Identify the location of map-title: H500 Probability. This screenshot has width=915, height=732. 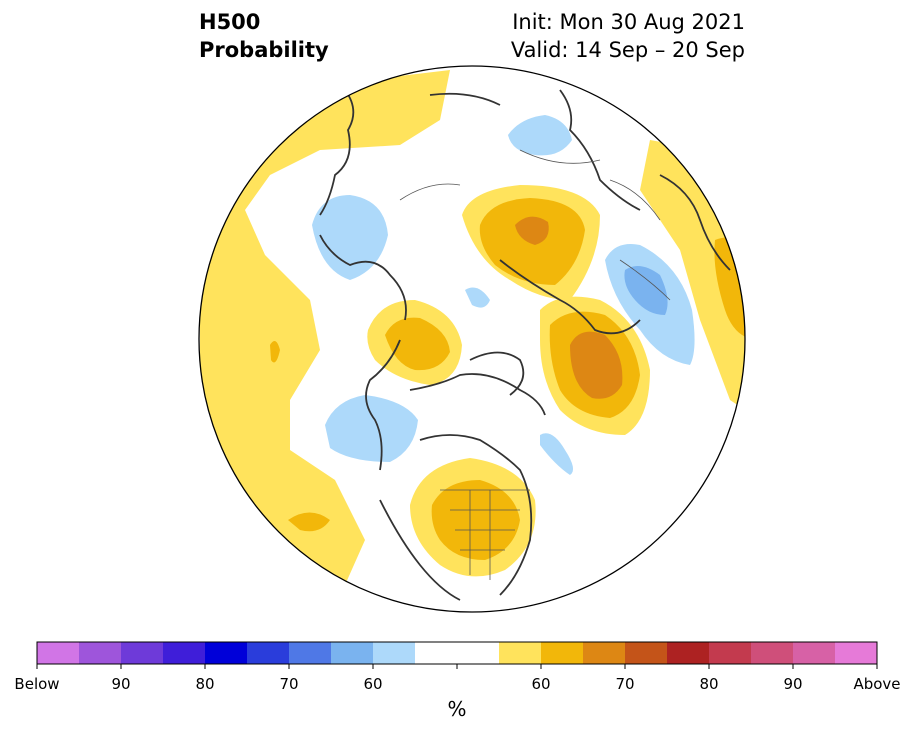
(264, 36).